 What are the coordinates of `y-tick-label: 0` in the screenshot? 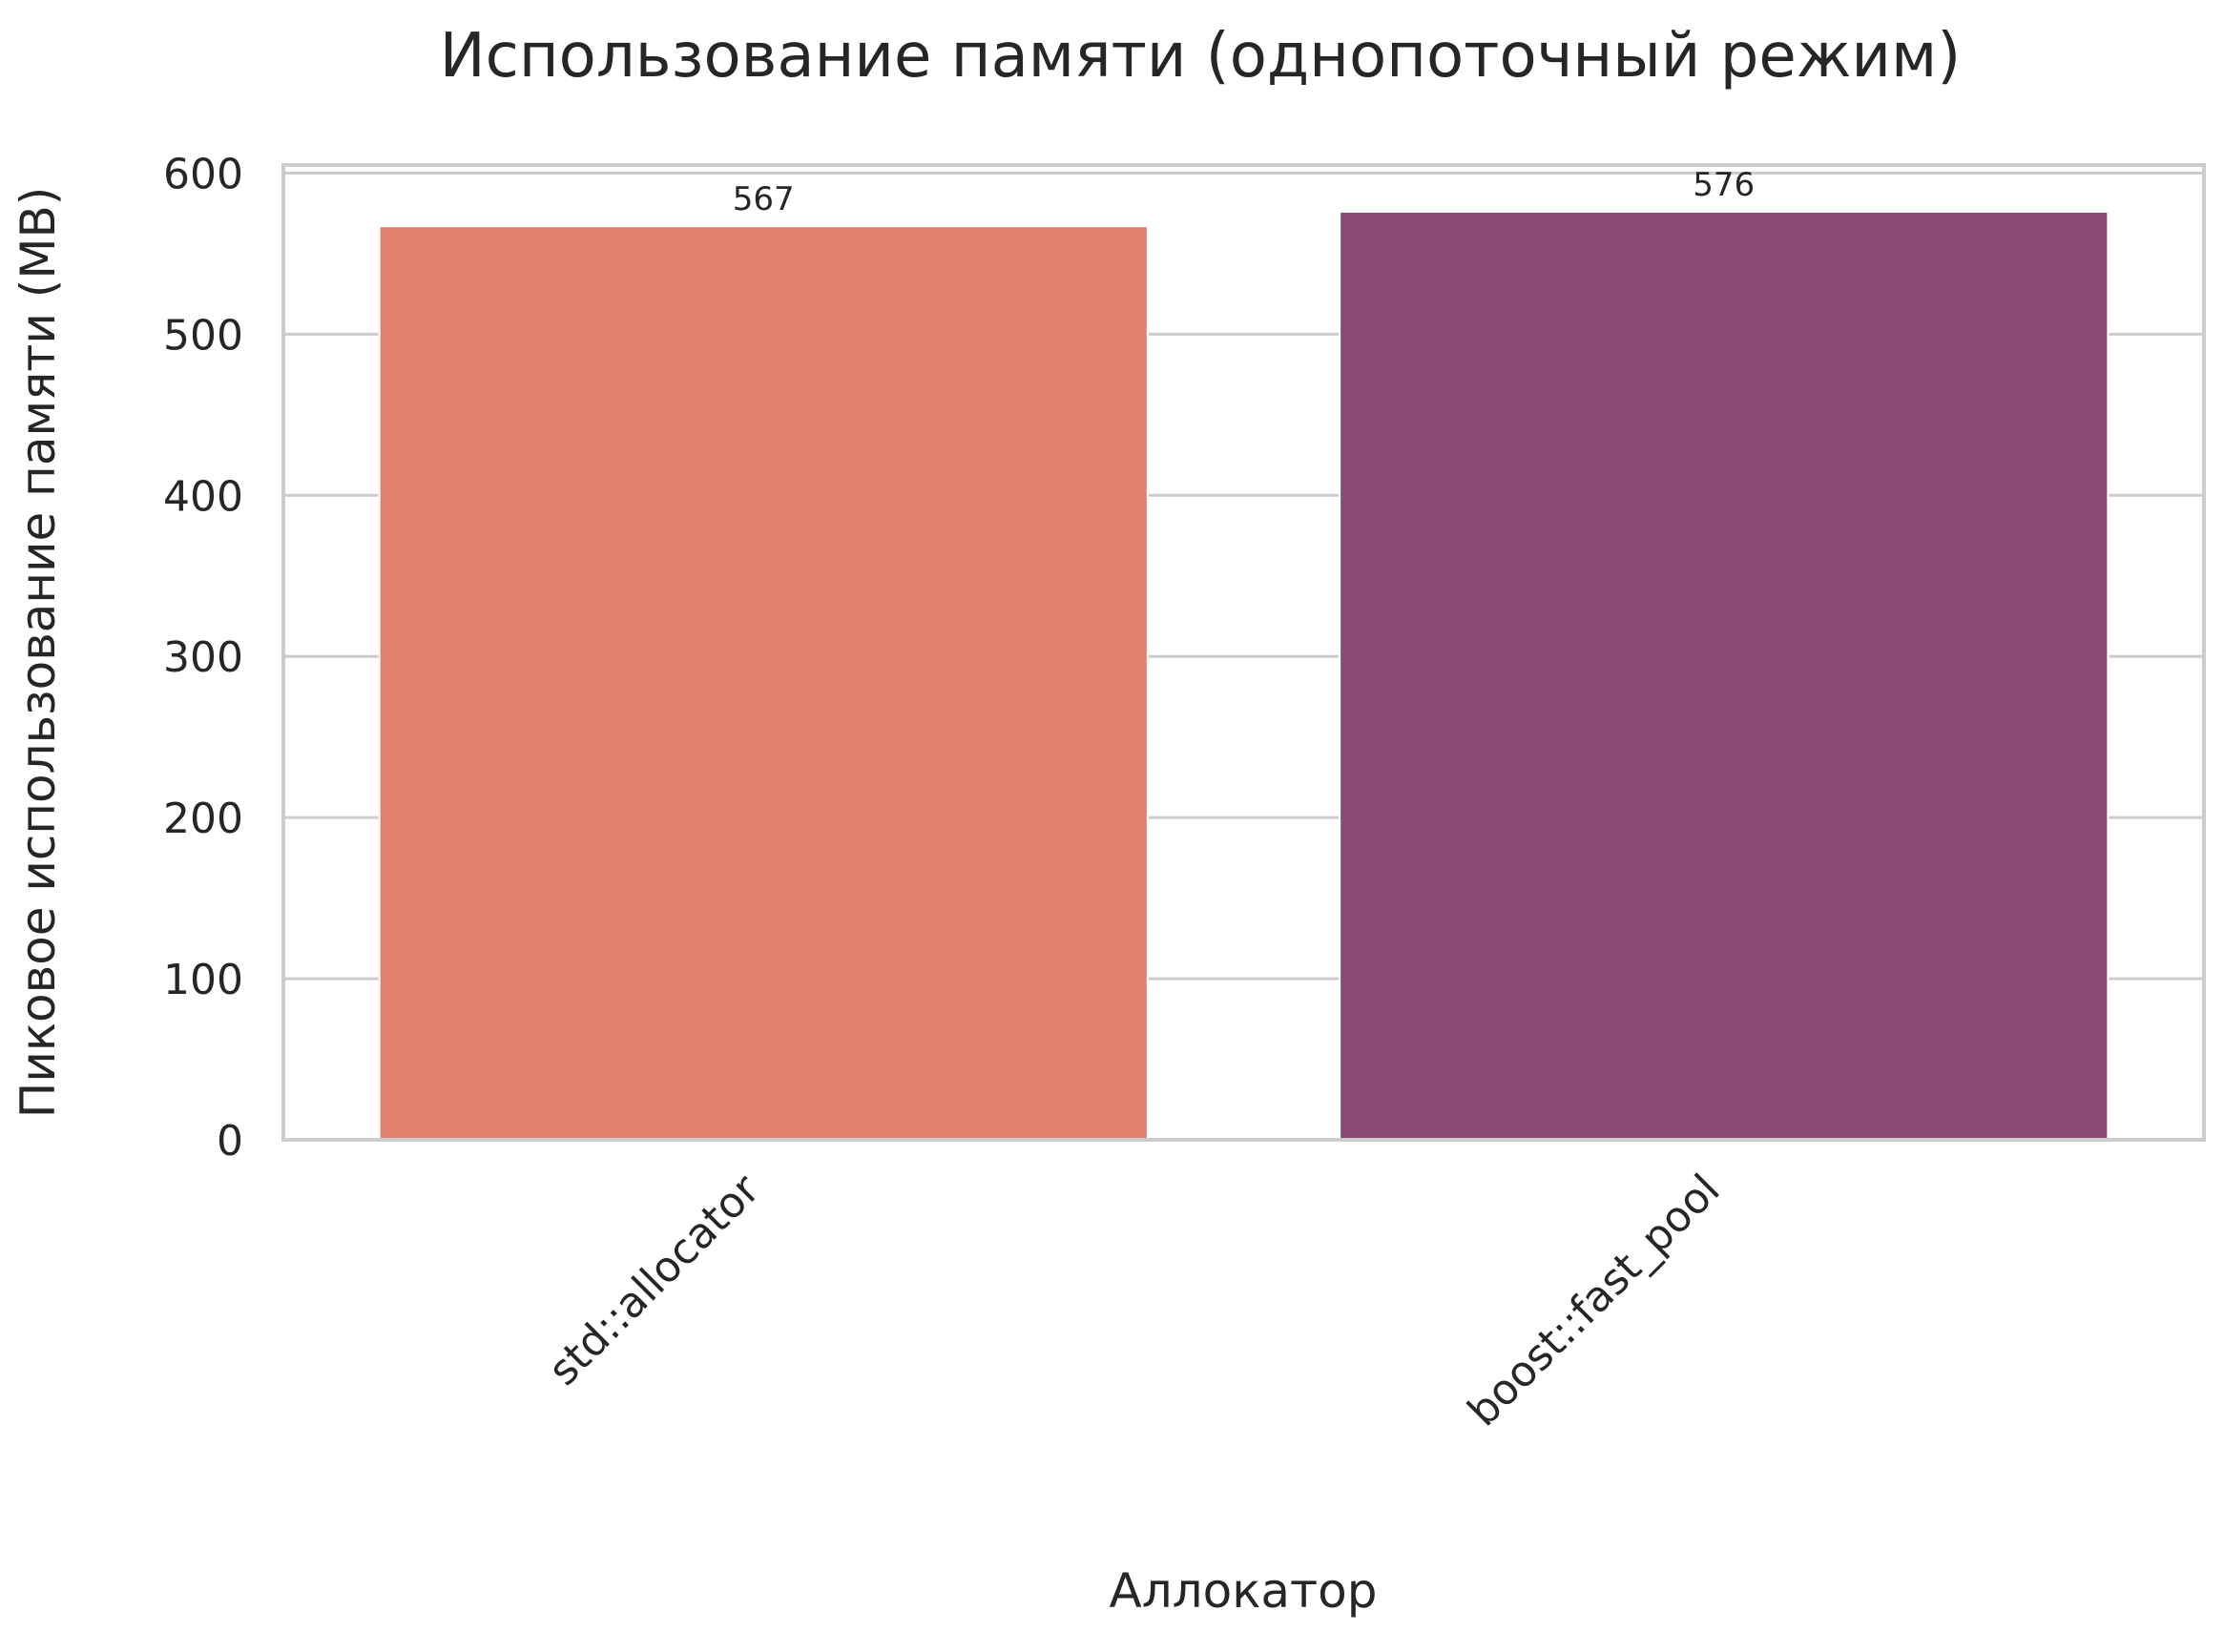 It's located at (230, 1142).